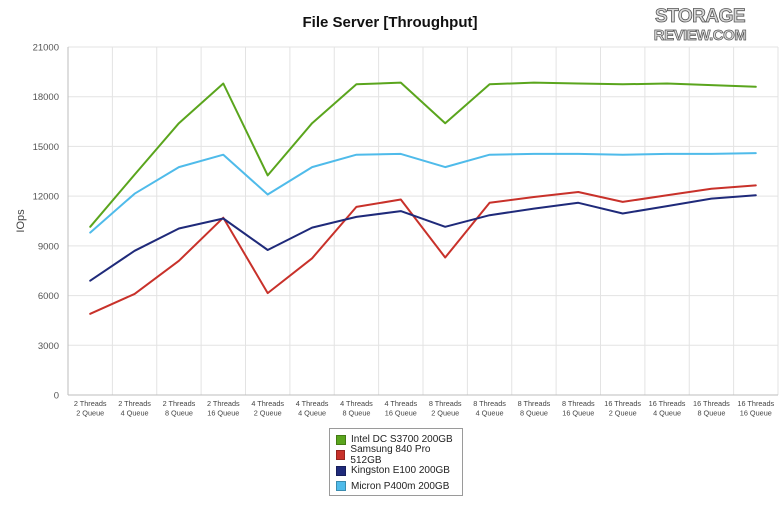  Describe the element at coordinates (402, 440) in the screenshot. I see `legend-label: Intel DC S3700 200GB` at that location.